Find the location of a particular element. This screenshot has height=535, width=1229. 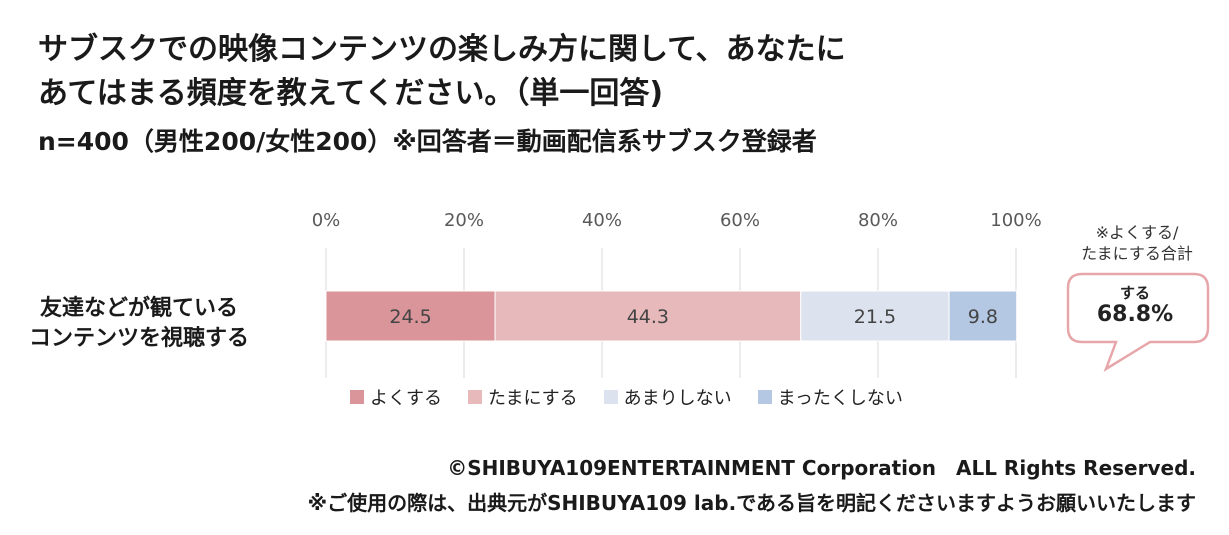

x-tick-label: 20% is located at coordinates (464, 220).